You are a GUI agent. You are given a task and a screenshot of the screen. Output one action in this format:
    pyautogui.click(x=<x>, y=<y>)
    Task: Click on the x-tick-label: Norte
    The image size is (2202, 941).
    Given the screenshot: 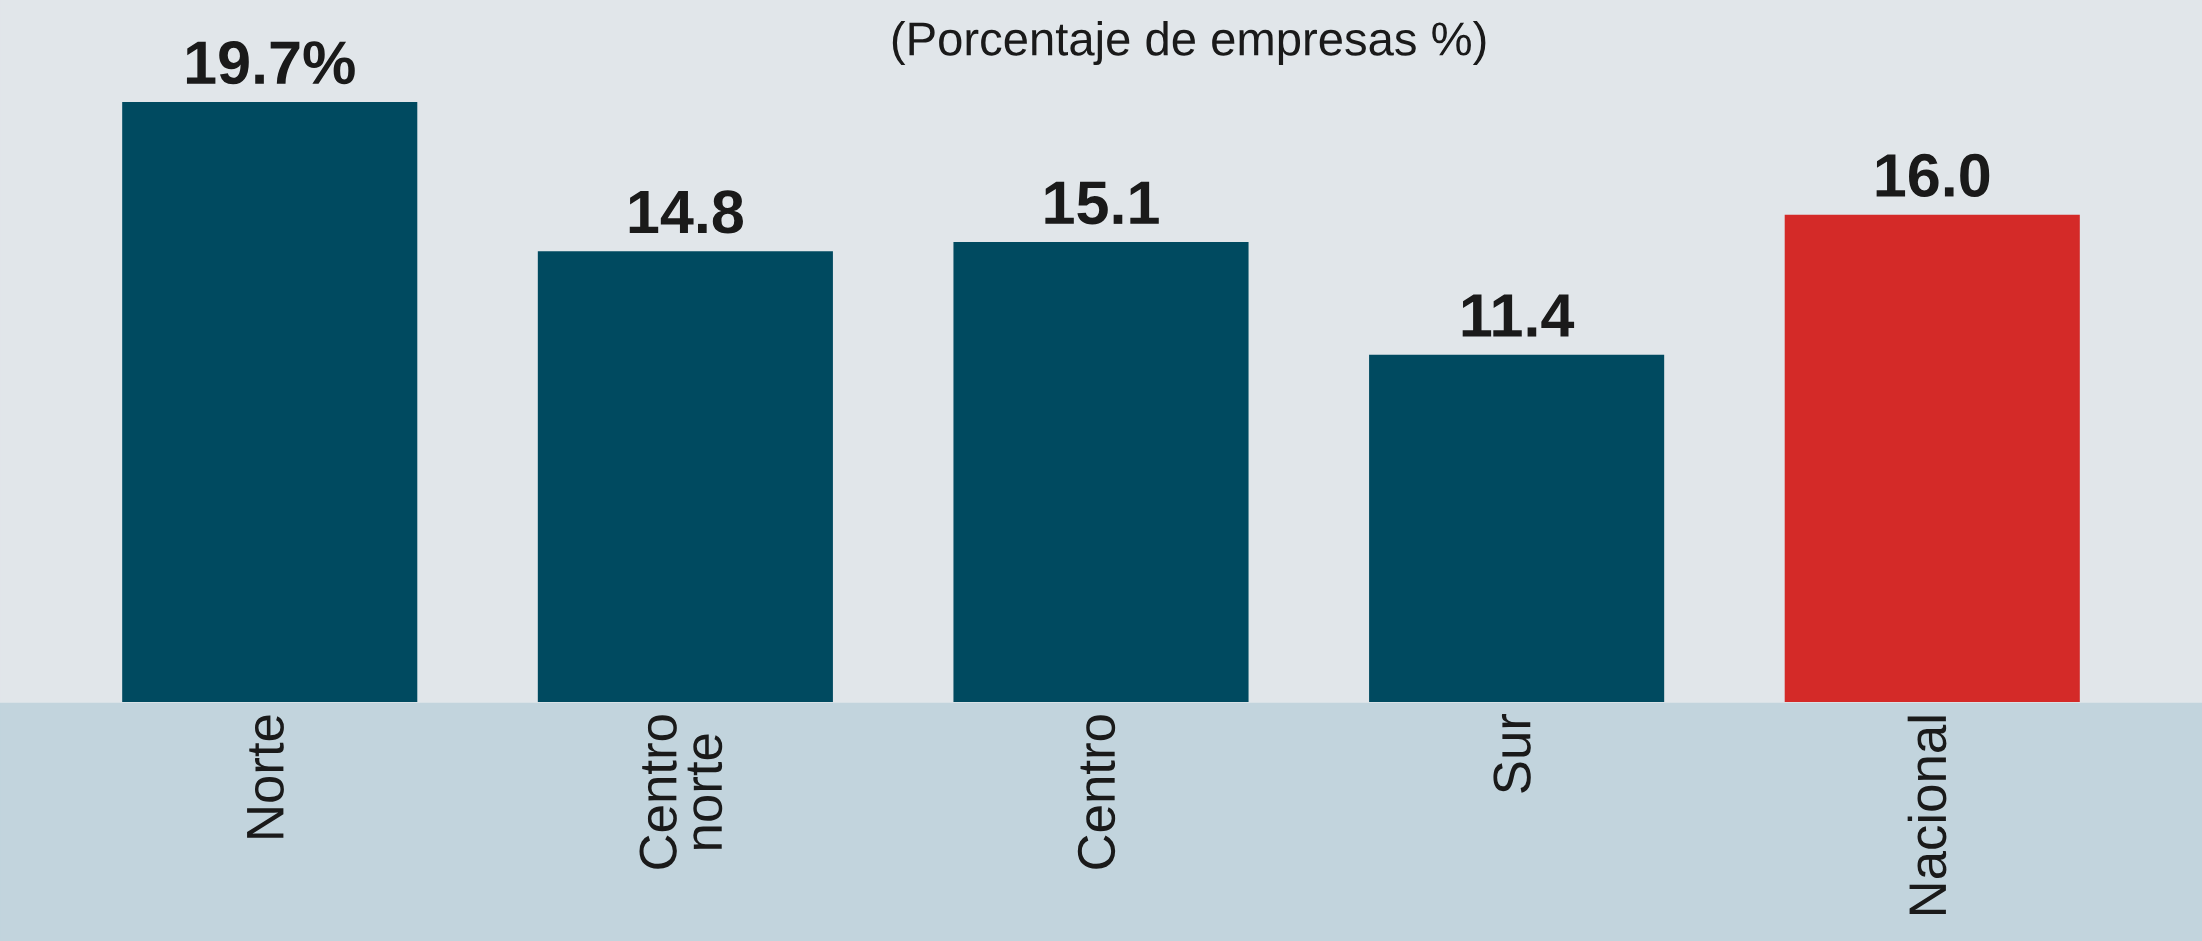 What is the action you would take?
    pyautogui.click(x=265, y=776)
    